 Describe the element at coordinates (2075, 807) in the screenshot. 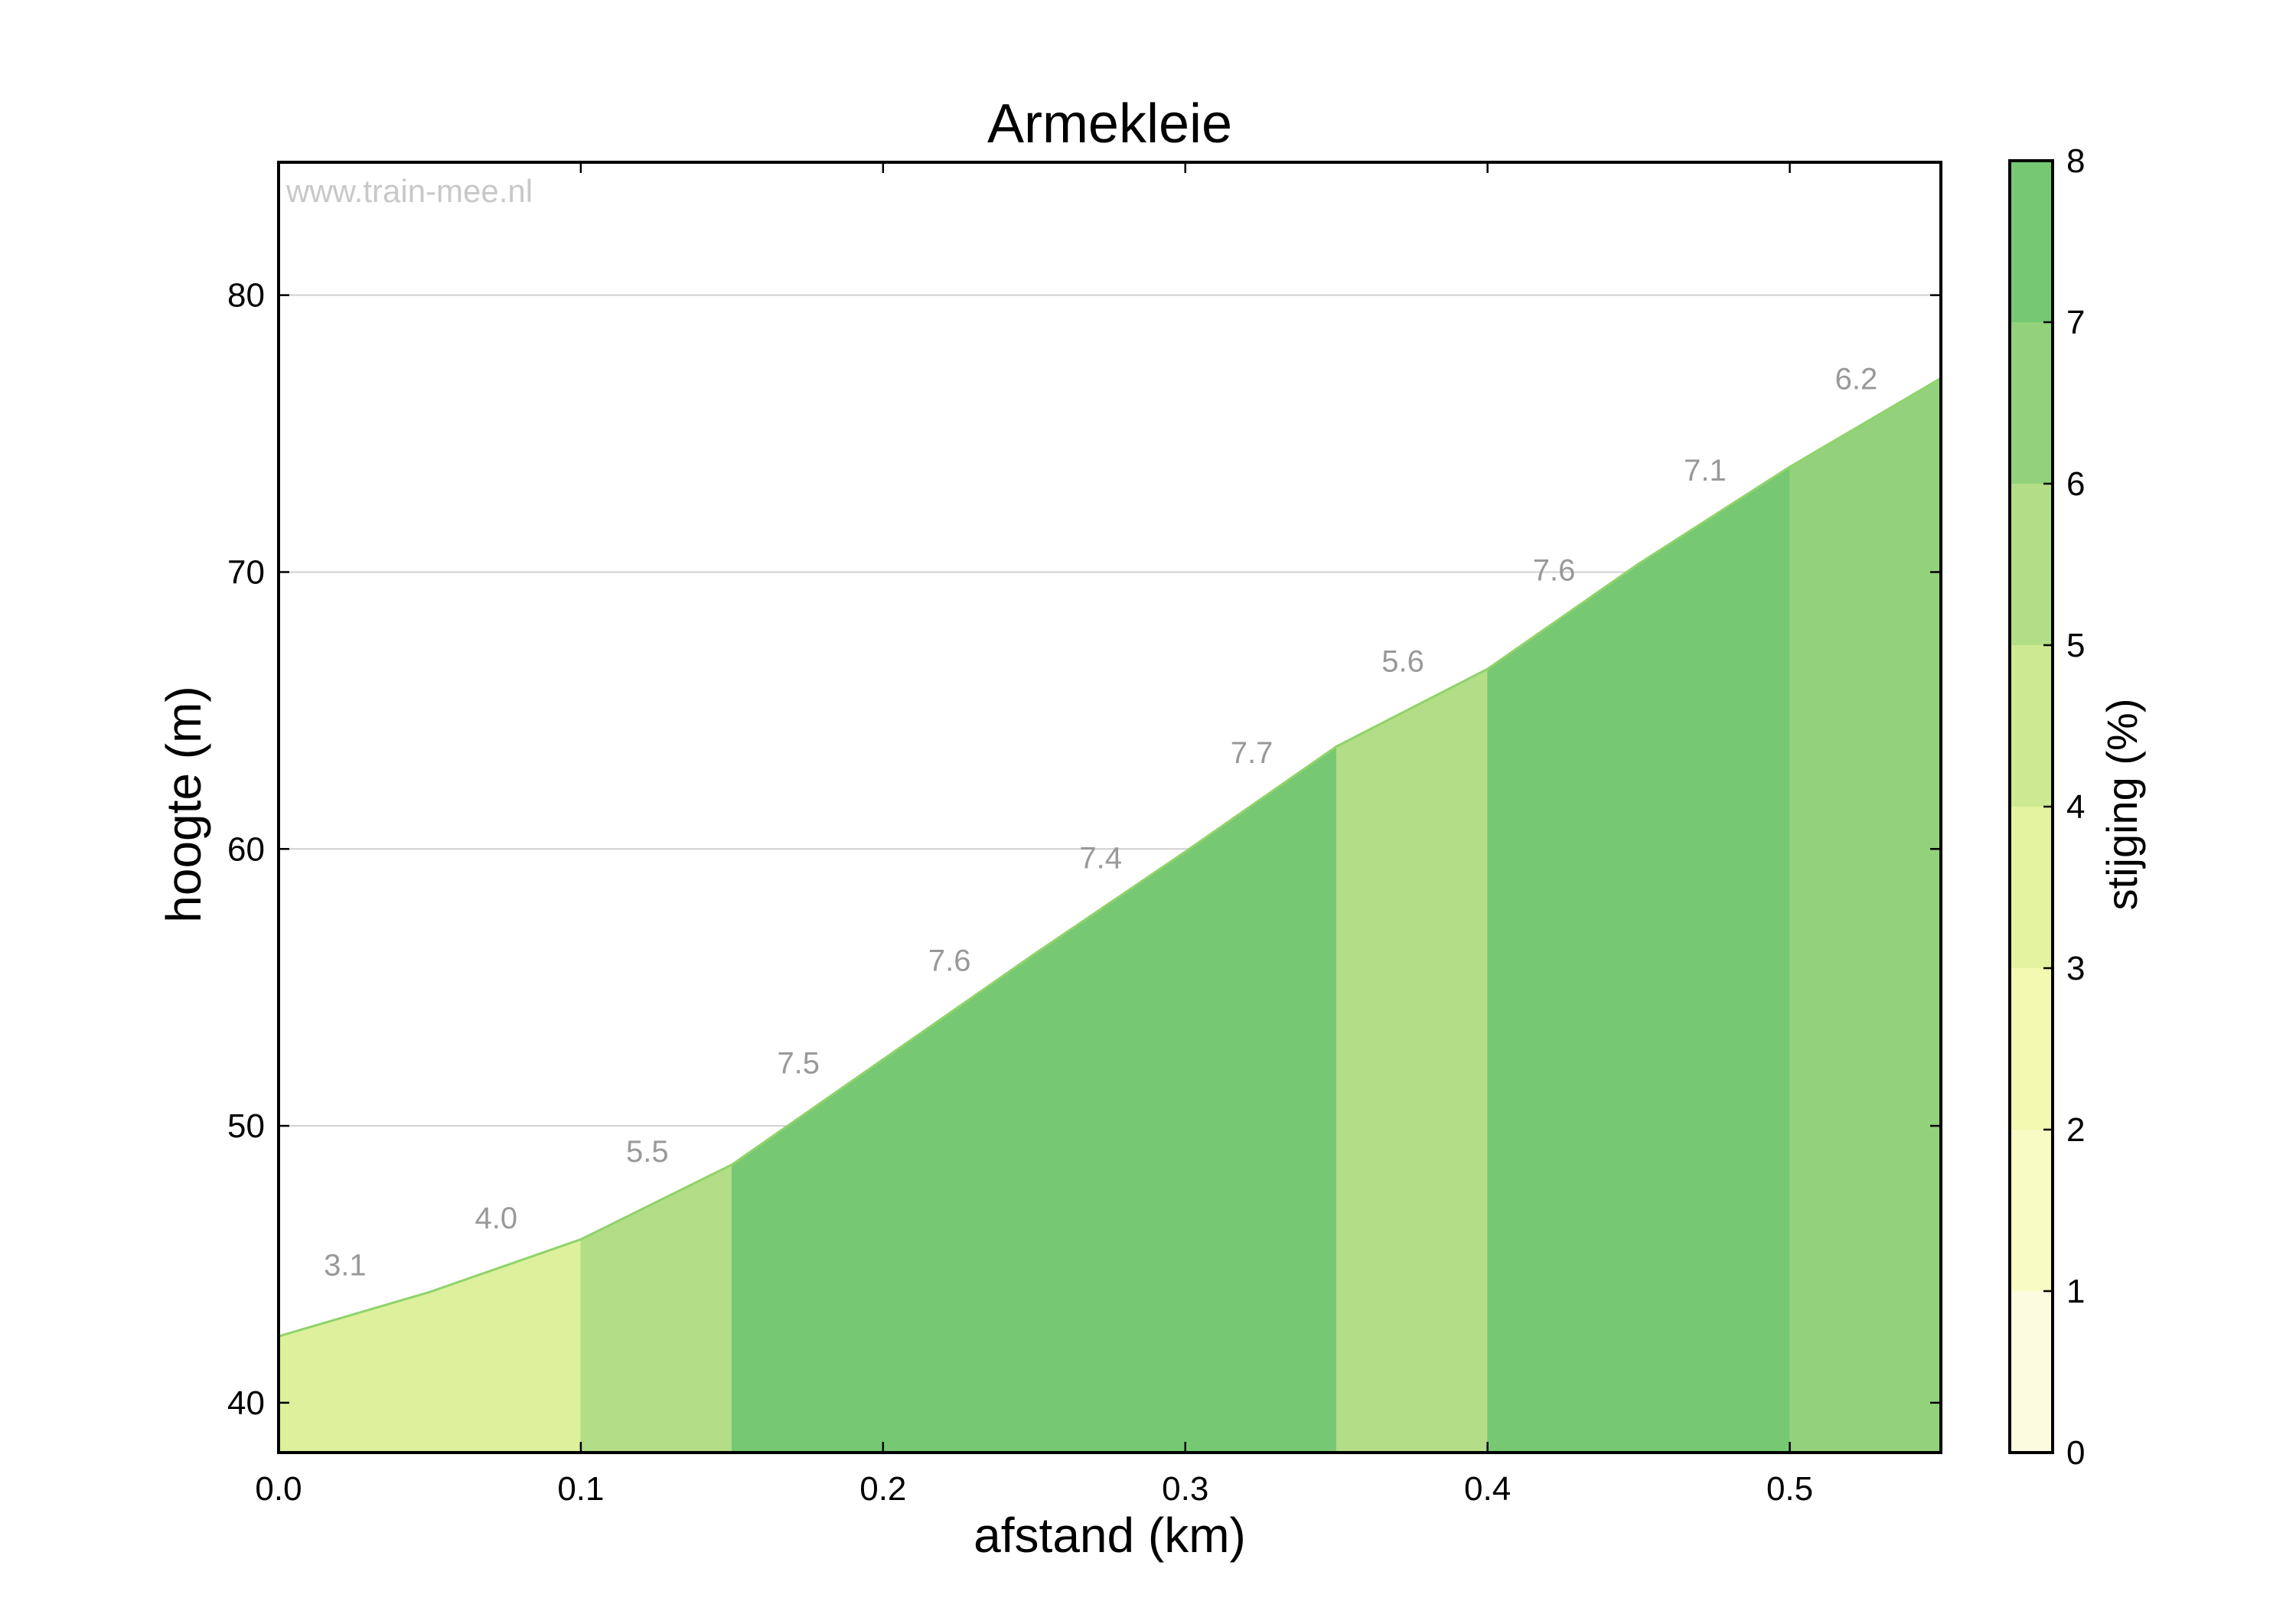

I see `colorbar-tick-label: 4` at that location.